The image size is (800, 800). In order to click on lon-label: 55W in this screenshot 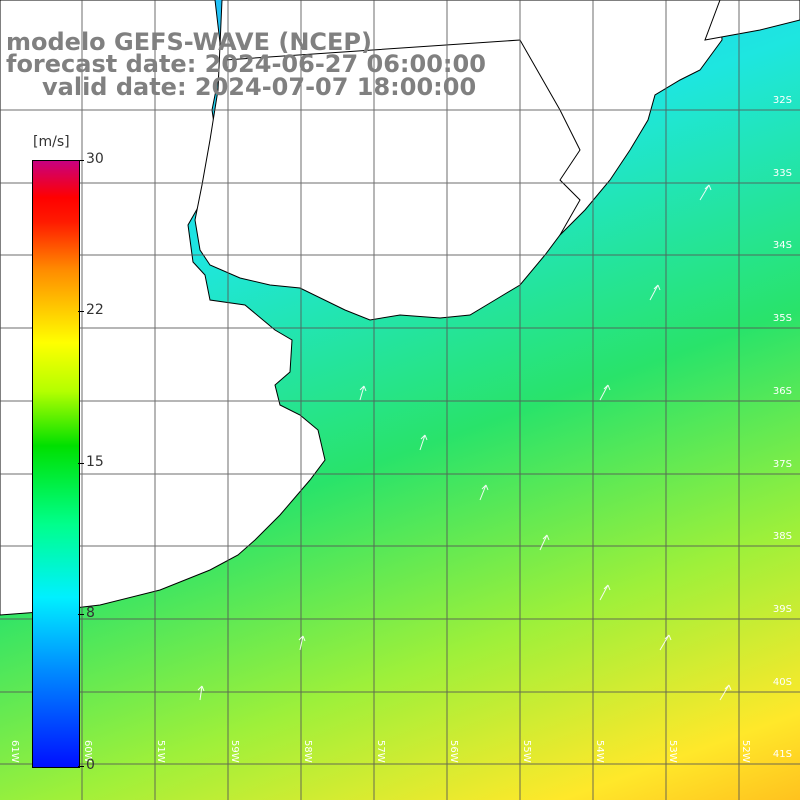, I will do `click(526, 751)`.